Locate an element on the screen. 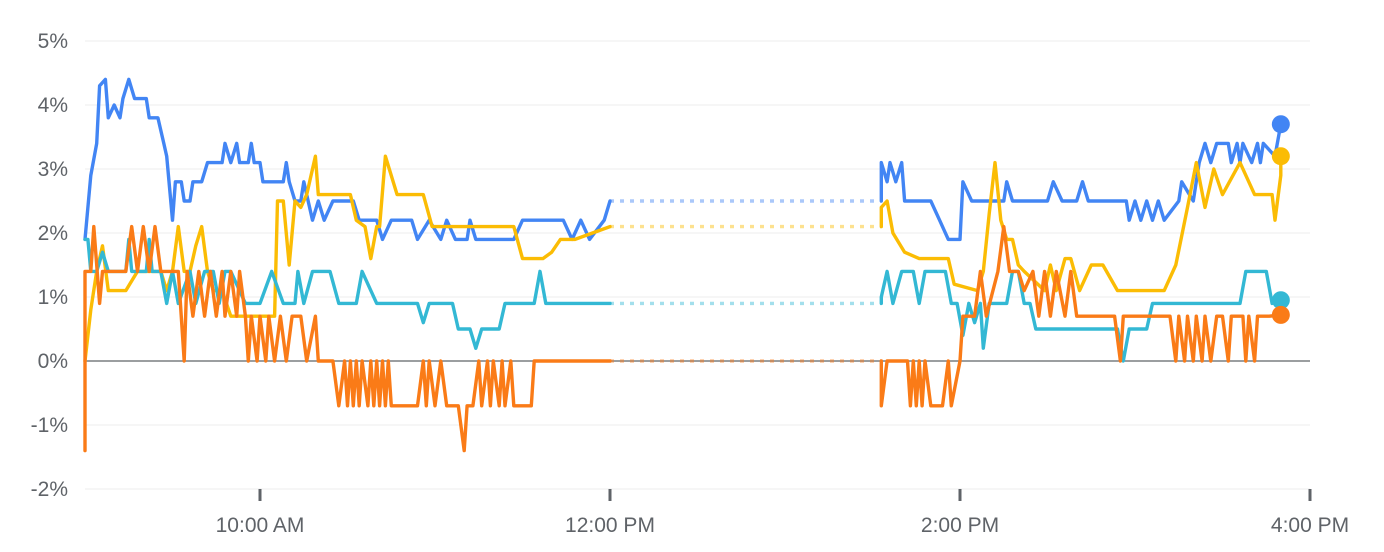 The image size is (1384, 552). series-line-2-afternoon is located at coordinates (1081, 316).